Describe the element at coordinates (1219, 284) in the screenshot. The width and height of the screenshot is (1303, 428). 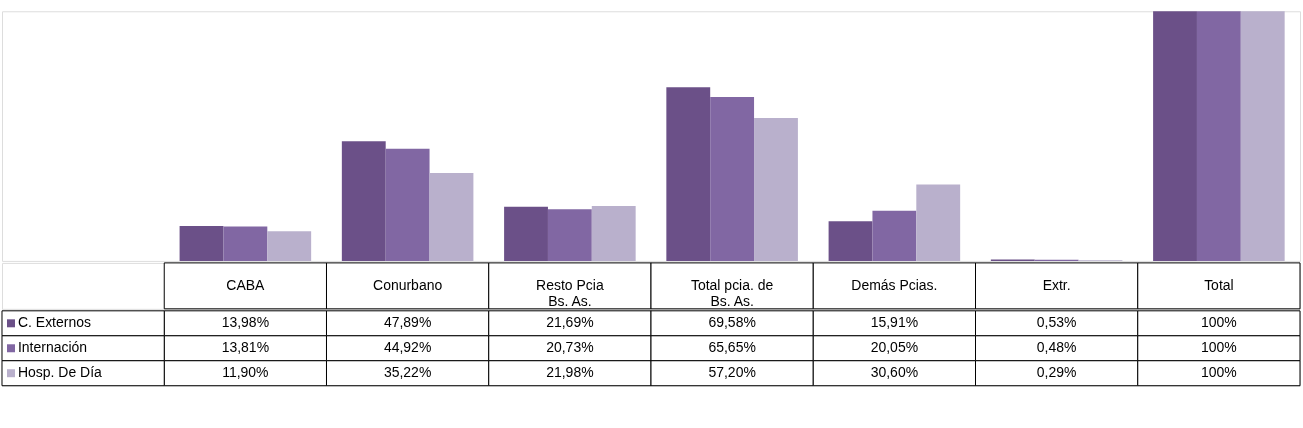
I see `x-tick-label: Total` at that location.